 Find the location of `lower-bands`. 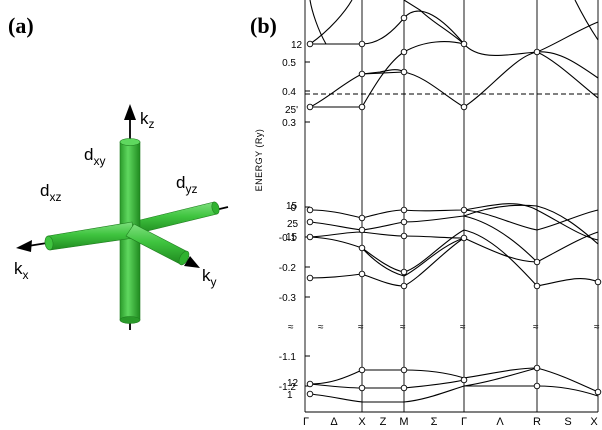

lower-bands is located at coordinates (454, 385).